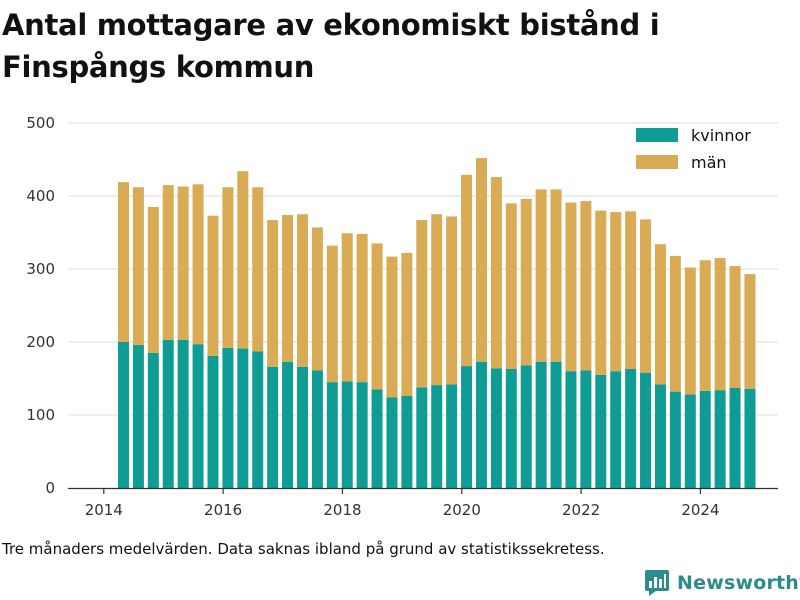 The image size is (800, 600). I want to click on y-tick-label: 400, so click(40, 196).